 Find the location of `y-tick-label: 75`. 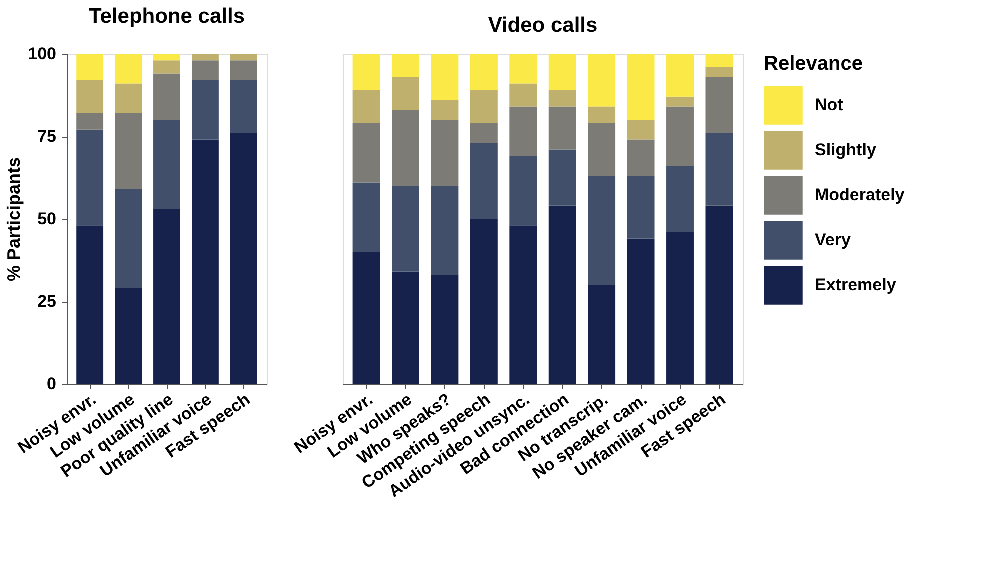

y-tick-label: 75 is located at coordinates (47, 136).